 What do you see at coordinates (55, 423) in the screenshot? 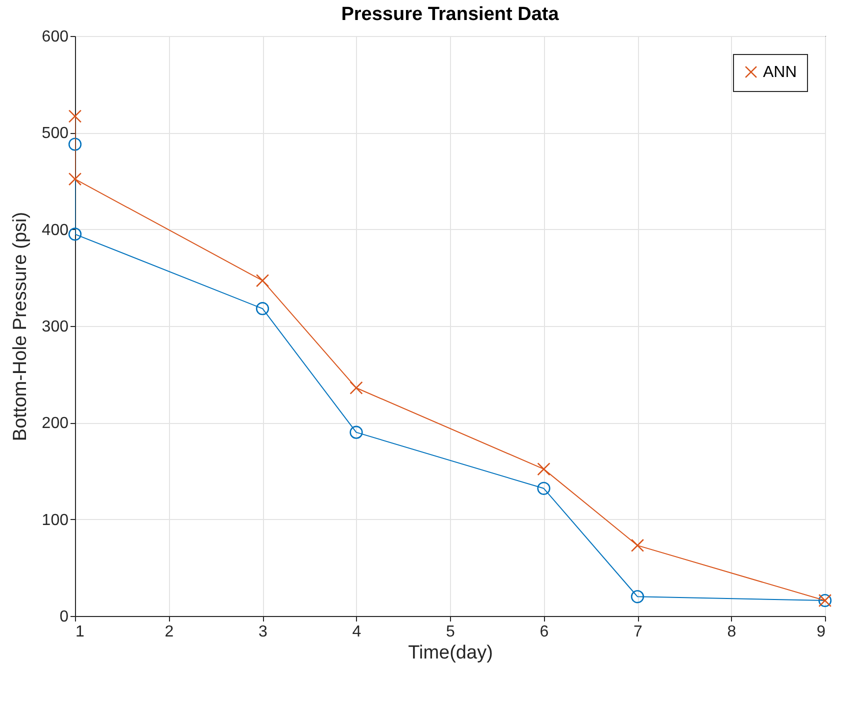
I see `y-tick-label: 200` at bounding box center [55, 423].